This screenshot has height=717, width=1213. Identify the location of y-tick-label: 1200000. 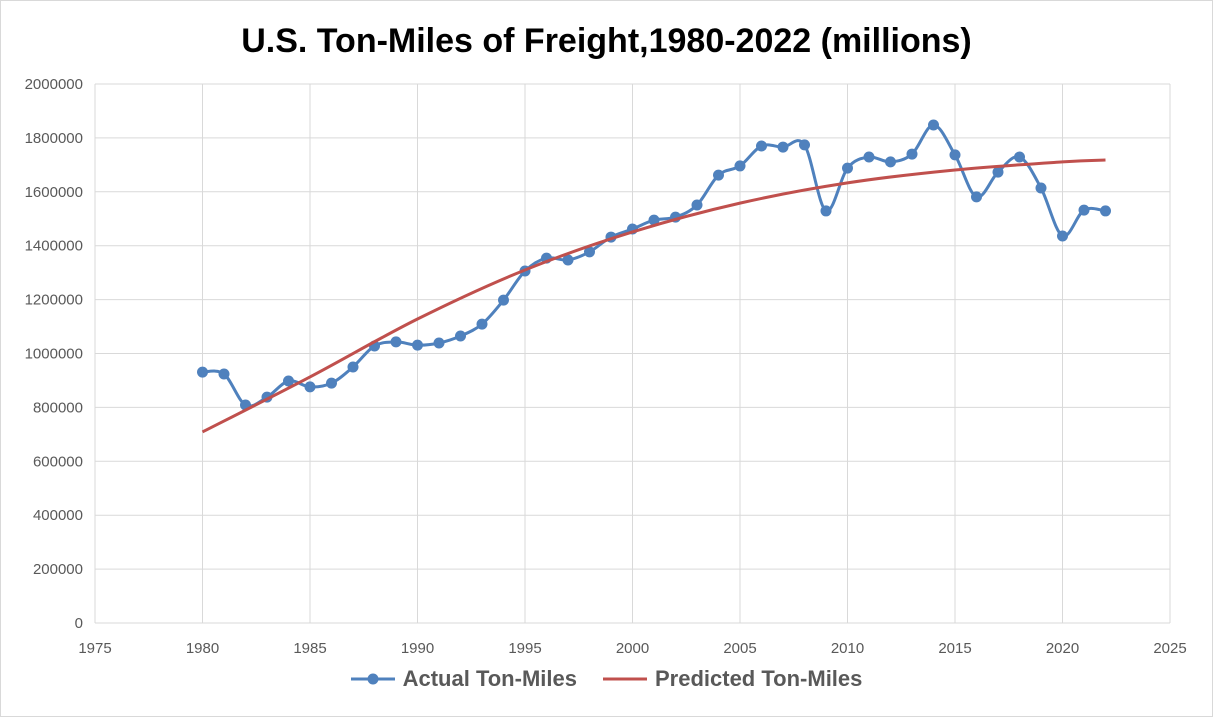
(54, 300).